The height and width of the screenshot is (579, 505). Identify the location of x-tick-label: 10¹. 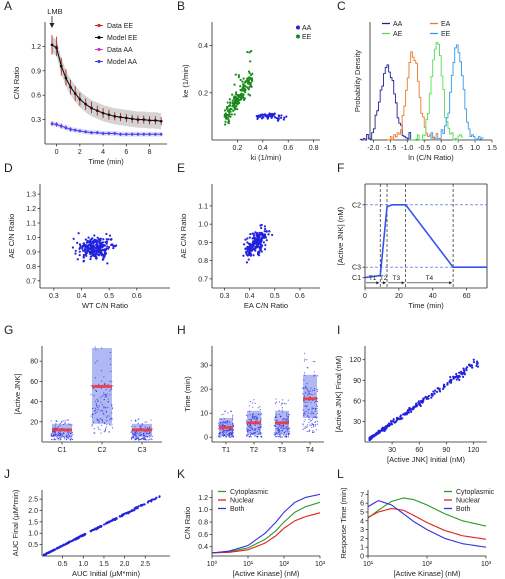
(368, 564).